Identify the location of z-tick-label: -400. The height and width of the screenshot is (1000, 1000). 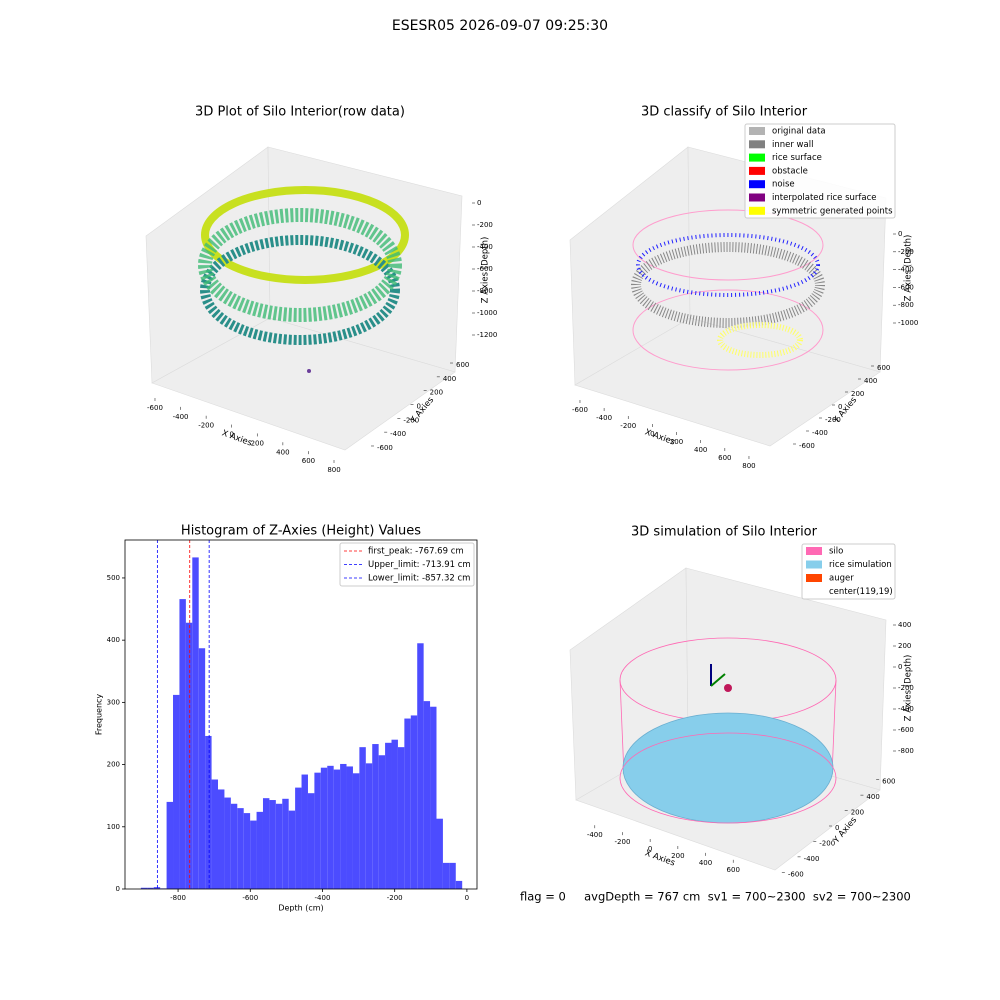
(906, 270).